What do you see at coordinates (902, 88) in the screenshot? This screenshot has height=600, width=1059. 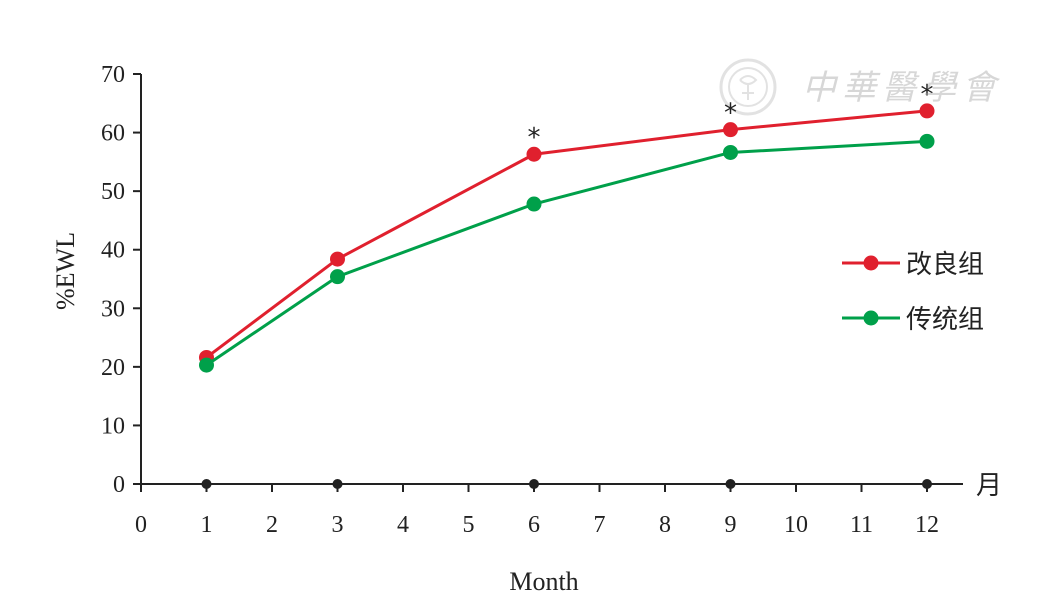 I see `watermark-text: 中華醫學會` at bounding box center [902, 88].